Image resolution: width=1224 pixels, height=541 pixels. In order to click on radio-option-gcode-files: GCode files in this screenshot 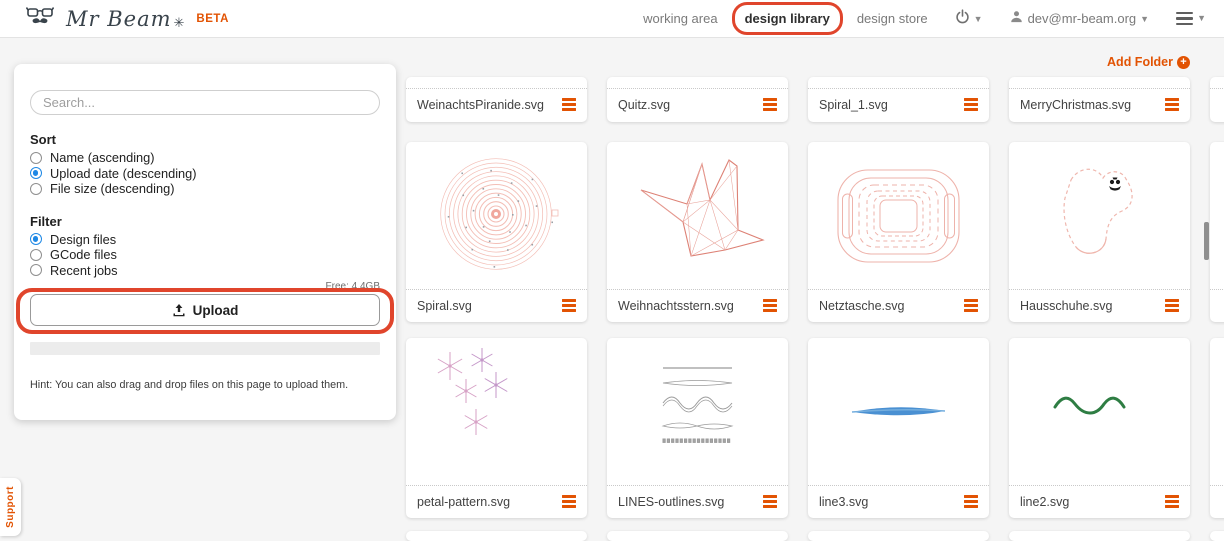, I will do `click(205, 255)`.